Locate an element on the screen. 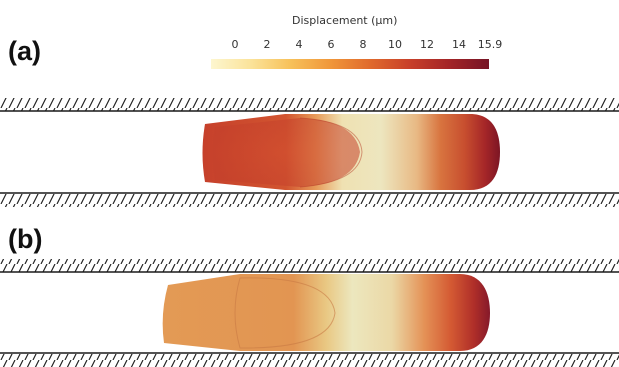 The width and height of the screenshot is (619, 367). panel-label-b: (b) is located at coordinates (25, 239).